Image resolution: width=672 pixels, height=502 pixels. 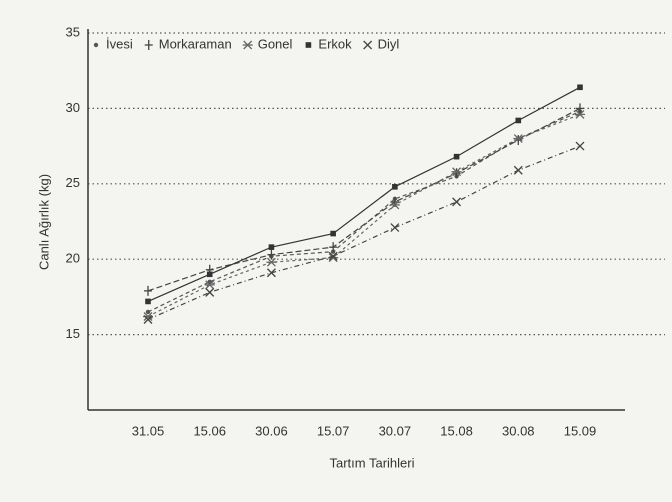 What do you see at coordinates (73, 107) in the screenshot?
I see `y-tick-label: 30` at bounding box center [73, 107].